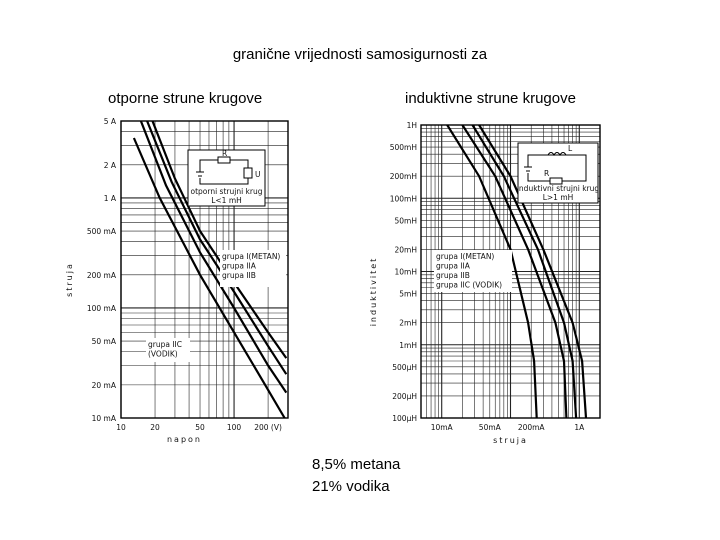 This screenshot has height=540, width=720. I want to click on hydrogen-annotation: grupa IIC(VODIK), so click(168, 350).